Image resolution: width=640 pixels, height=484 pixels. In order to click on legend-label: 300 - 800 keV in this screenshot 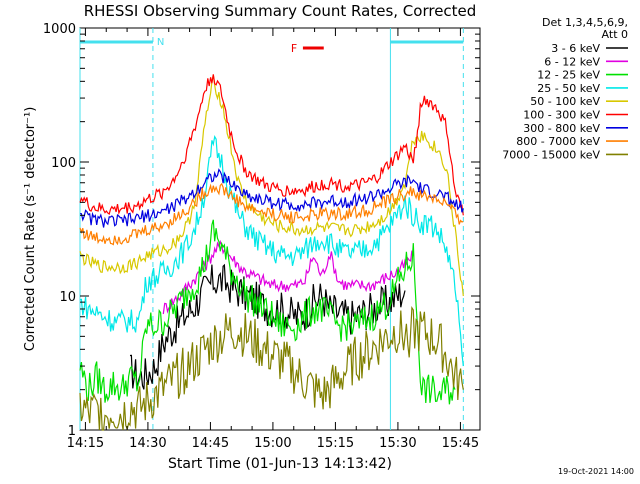, I will do `click(561, 128)`.